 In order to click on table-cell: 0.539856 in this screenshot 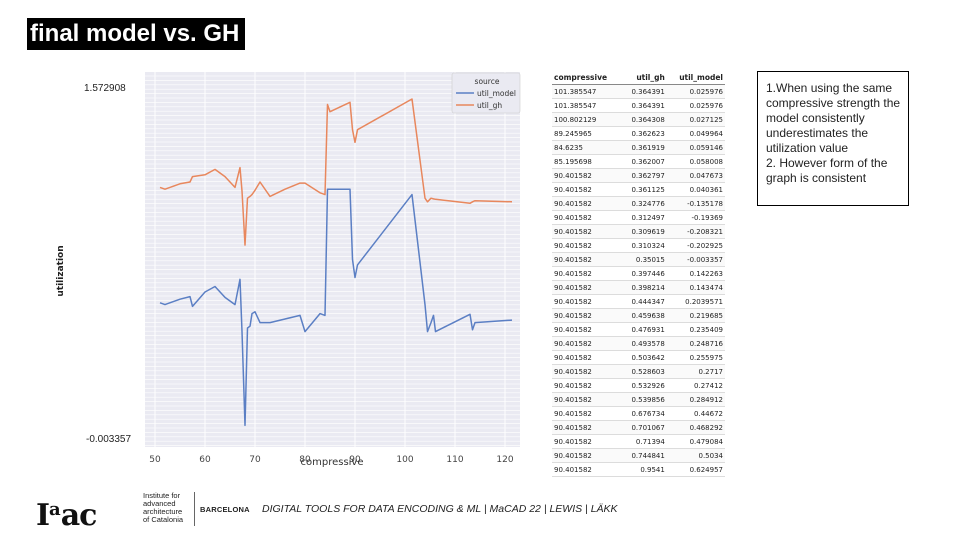, I will do `click(644, 399)`.